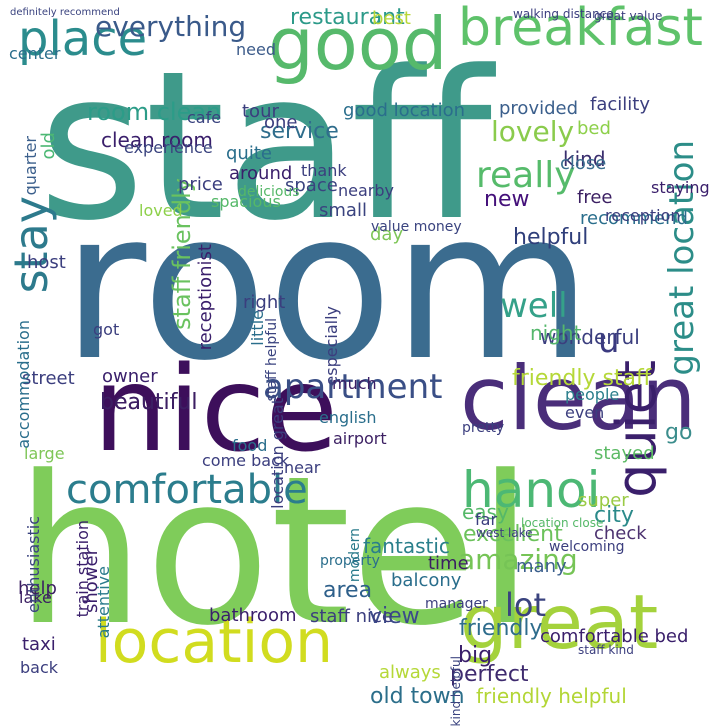 The width and height of the screenshot is (720, 726). I want to click on cloud-word: close, so click(583, 163).